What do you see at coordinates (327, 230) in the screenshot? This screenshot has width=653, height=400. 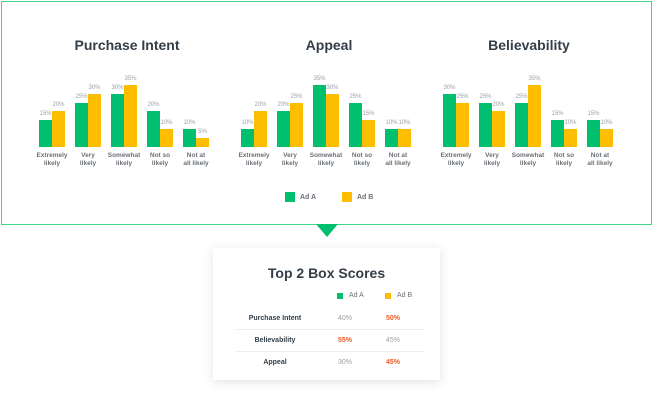 I see `down-arrow-icon` at bounding box center [327, 230].